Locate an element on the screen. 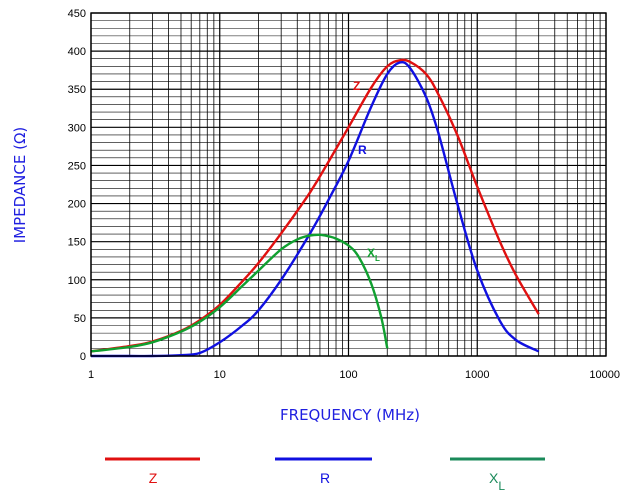  y-tick-label: 250 is located at coordinates (77, 166).